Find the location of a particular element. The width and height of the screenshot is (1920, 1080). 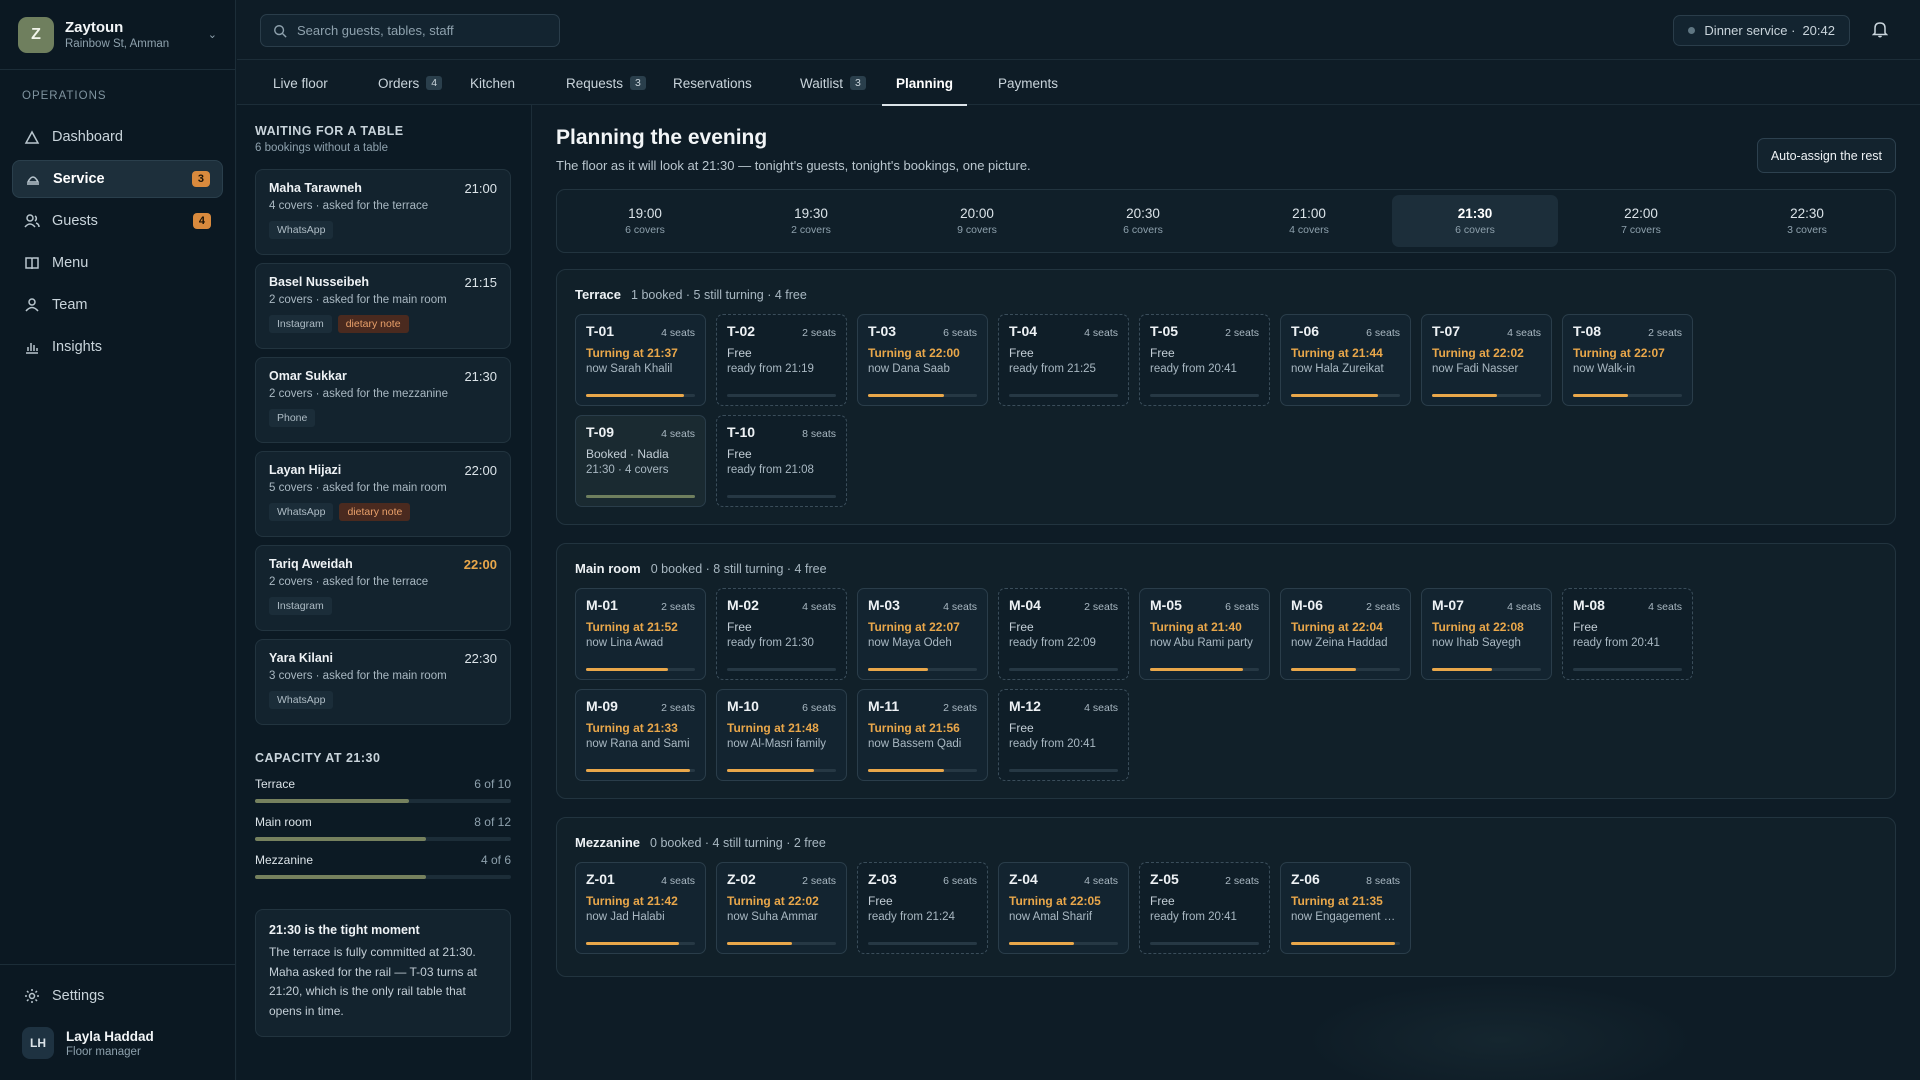

table-card-header: M-05 6 seats is located at coordinates (1204, 605).